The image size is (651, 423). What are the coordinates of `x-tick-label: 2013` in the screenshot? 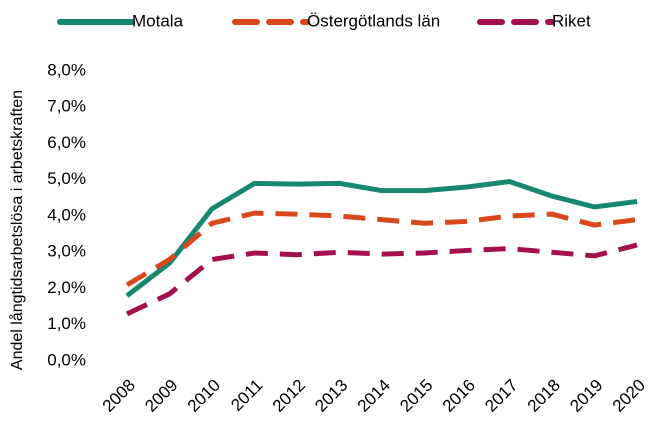 It's located at (331, 396).